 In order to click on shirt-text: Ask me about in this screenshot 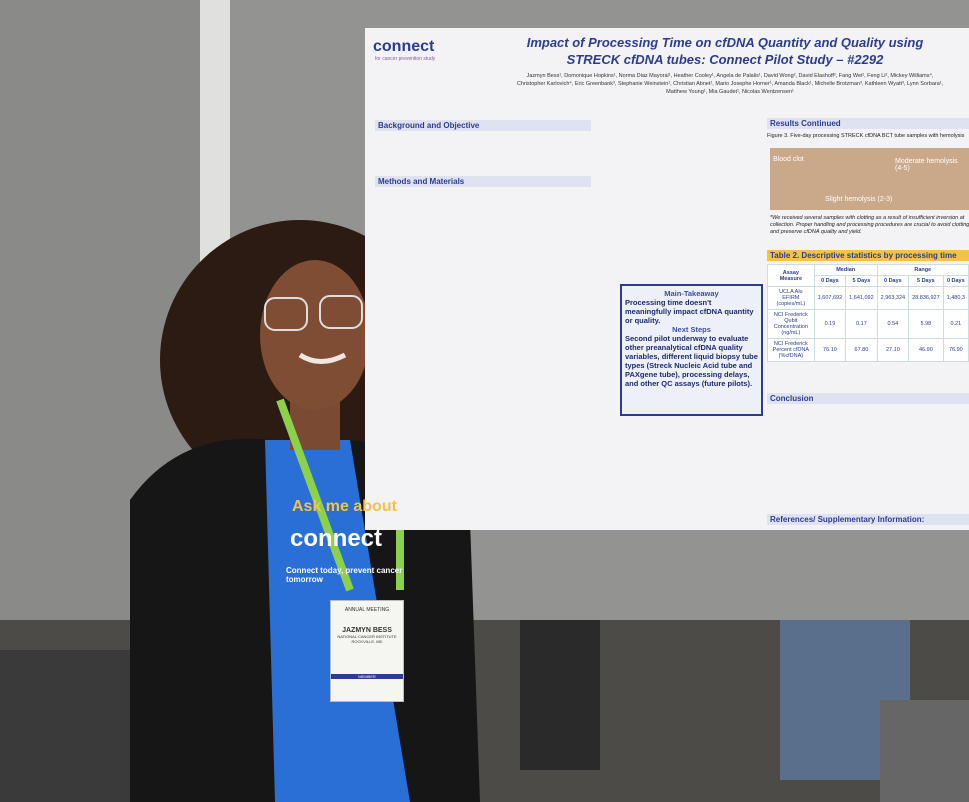, I will do `click(344, 506)`.